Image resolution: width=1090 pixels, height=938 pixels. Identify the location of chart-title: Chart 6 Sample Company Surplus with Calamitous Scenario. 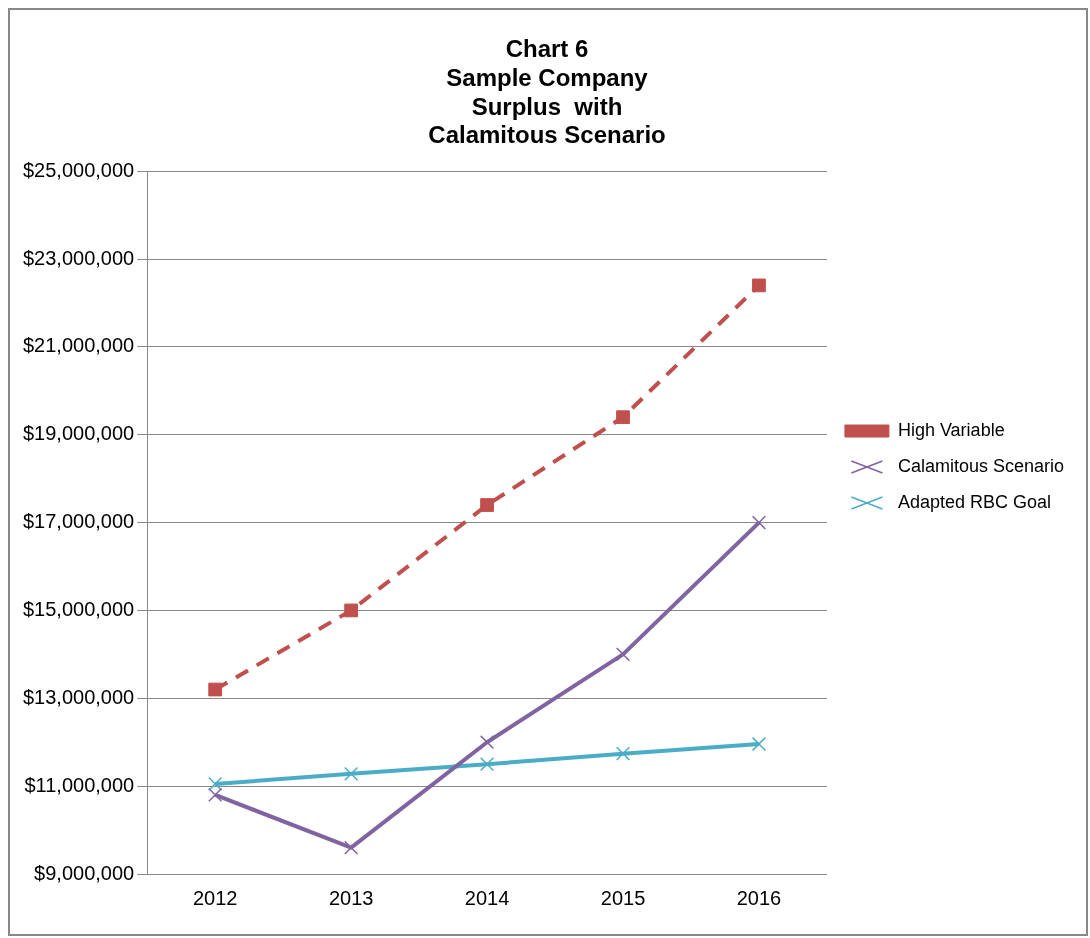
(547, 92).